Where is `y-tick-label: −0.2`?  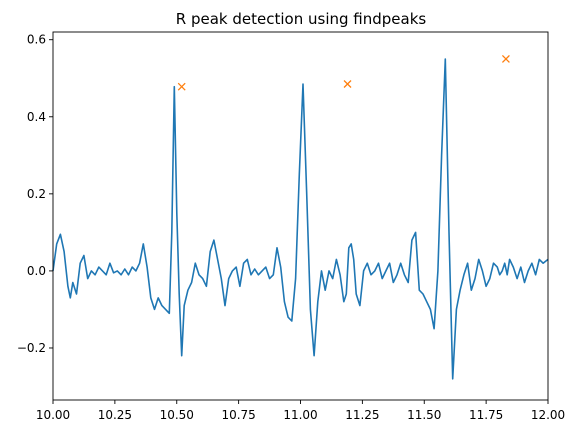 y-tick-label: −0.2 is located at coordinates (31, 348).